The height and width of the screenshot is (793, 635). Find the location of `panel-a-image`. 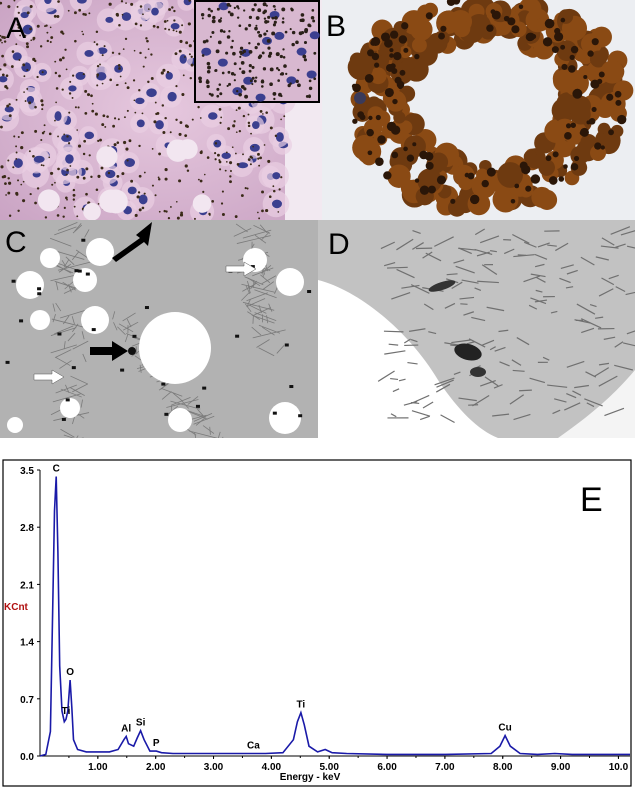

panel-a-image is located at coordinates (161, 110).